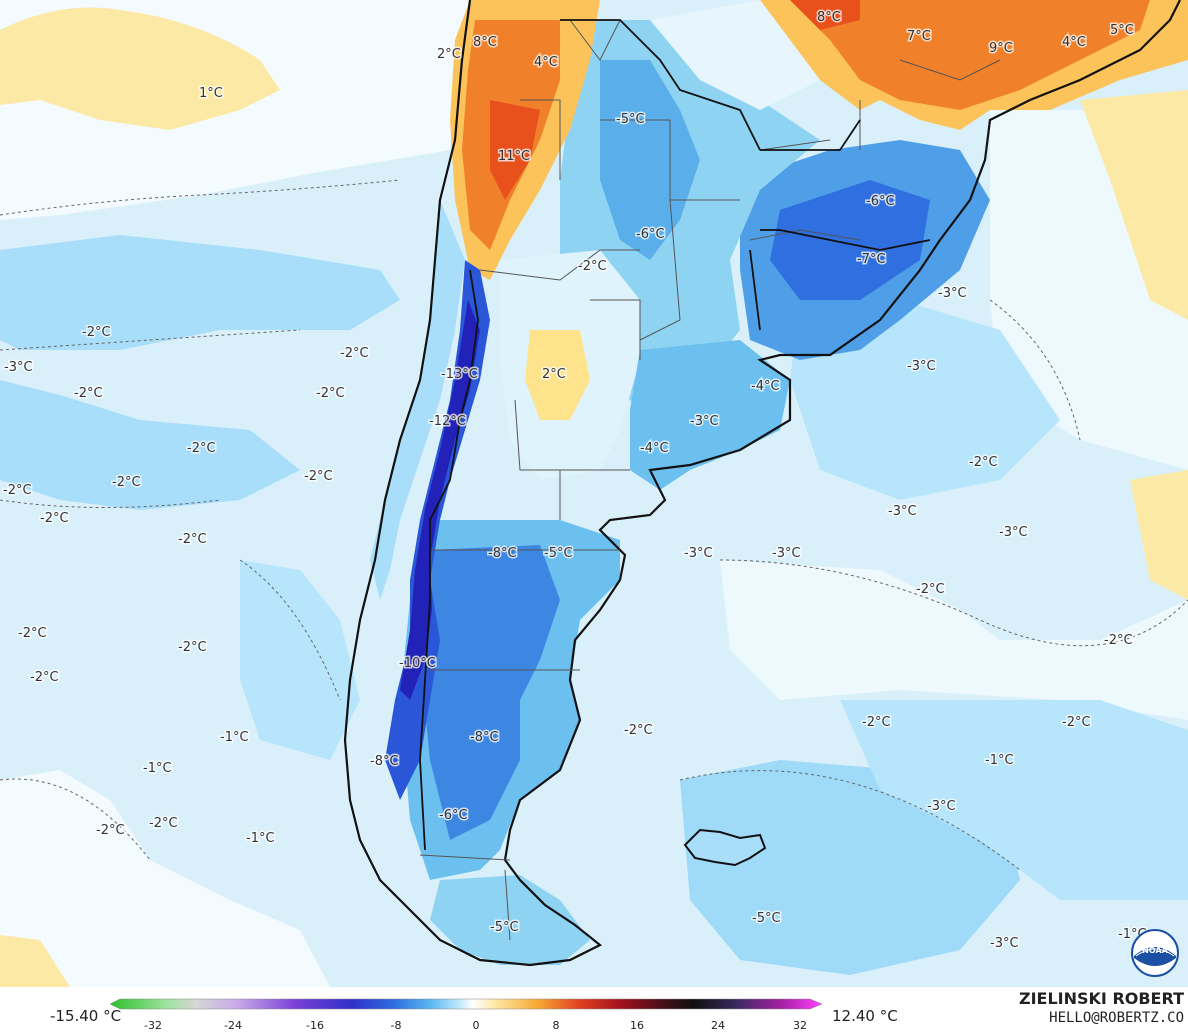  What do you see at coordinates (396, 1025) in the screenshot?
I see `legend-tick: -8` at bounding box center [396, 1025].